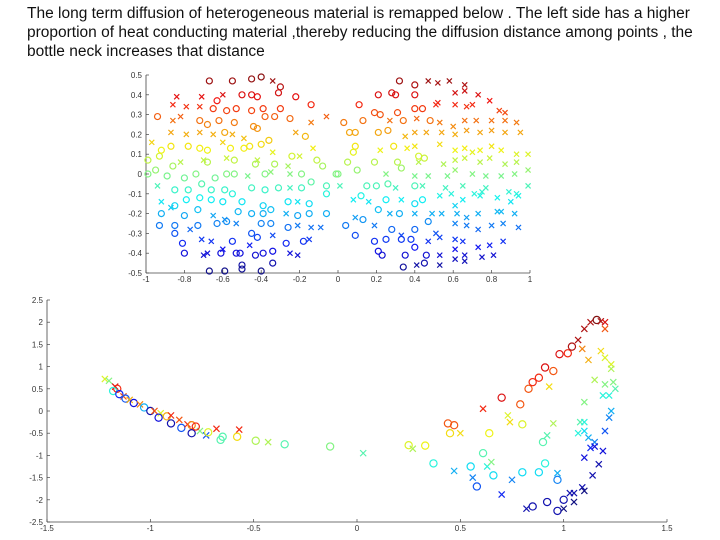  What do you see at coordinates (261, 279) in the screenshot?
I see `x-tick-label: -0.4` at bounding box center [261, 279].